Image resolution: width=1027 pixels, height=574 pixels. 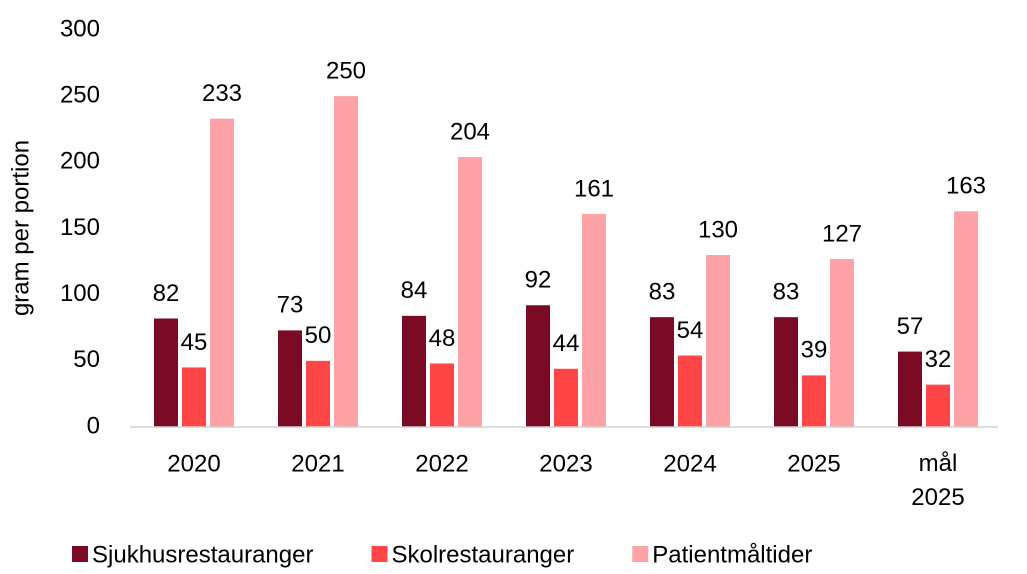 What do you see at coordinates (166, 293) in the screenshot?
I see `value-label: 82` at bounding box center [166, 293].